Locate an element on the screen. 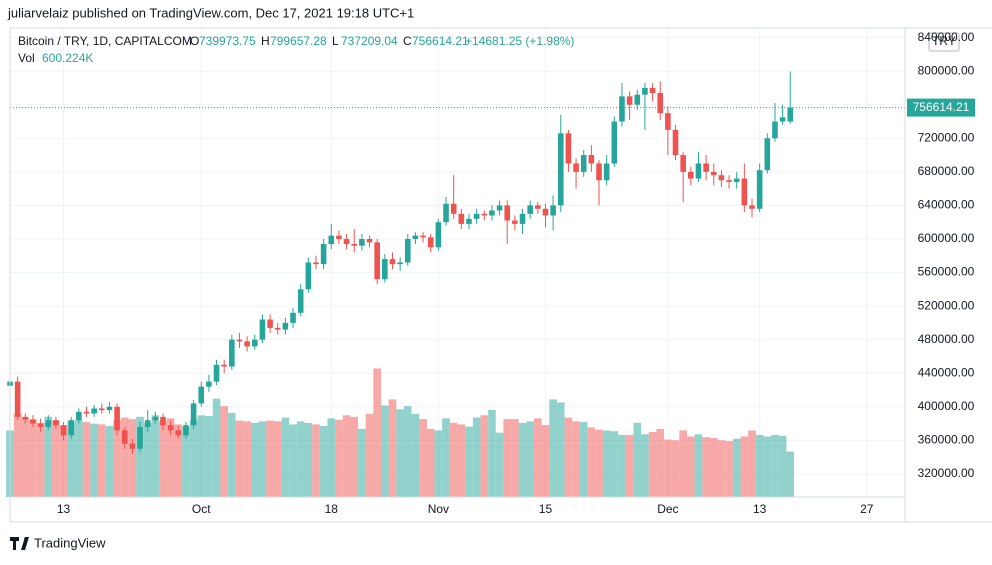  ohlc-letter: L is located at coordinates (335, 41).